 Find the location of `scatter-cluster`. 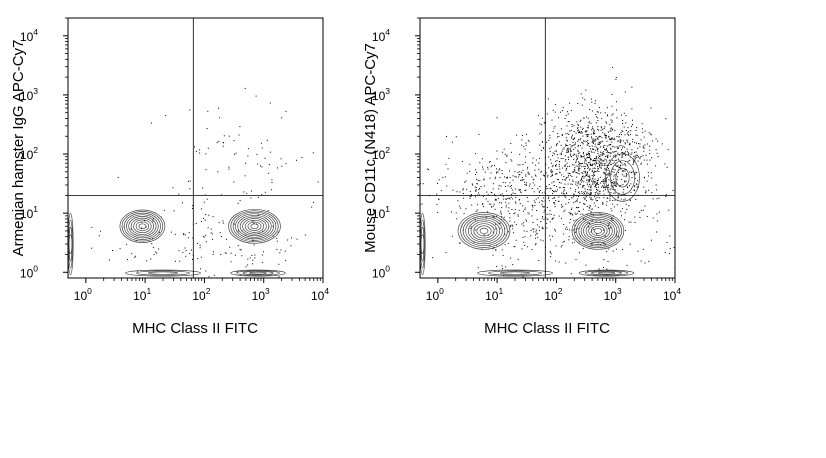

scatter-cluster is located at coordinates (594, 168).